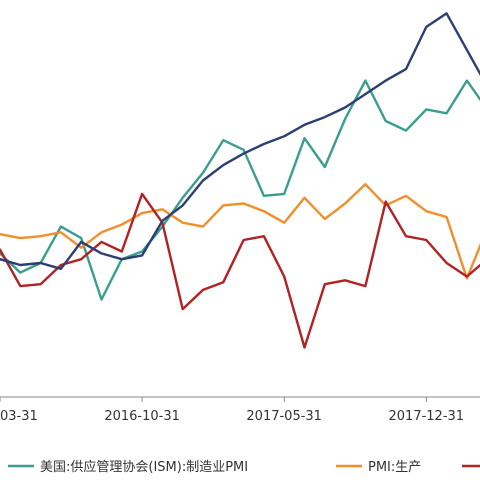 The width and height of the screenshot is (480, 480). What do you see at coordinates (144, 467) in the screenshot?
I see `legend-label-0: 美国:供应管理协会(ISM):制造业PMI` at bounding box center [144, 467].